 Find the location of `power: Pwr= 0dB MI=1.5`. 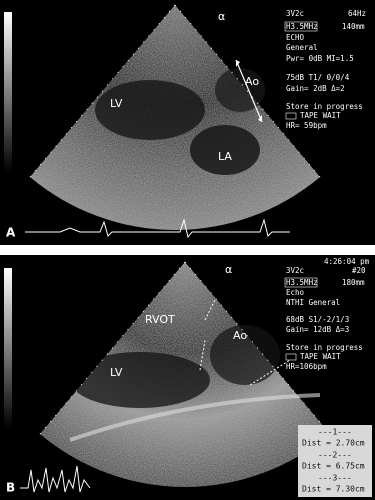

power: Pwr= 0dB MI=1.5 is located at coordinates (320, 58).